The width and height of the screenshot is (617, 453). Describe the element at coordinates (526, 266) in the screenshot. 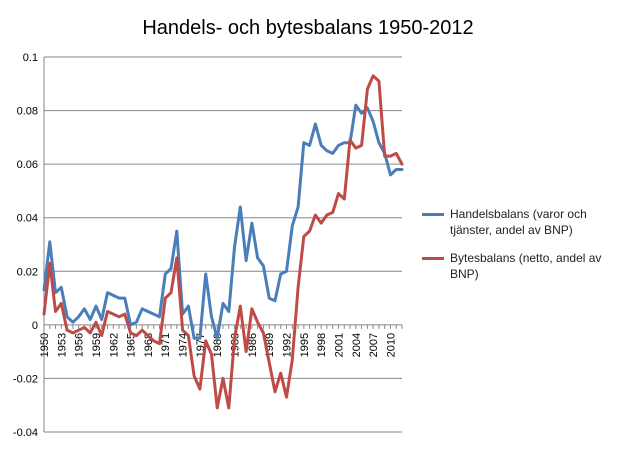

I see `legend-label-bytesbalans: Bytesbalans (netto, andel av BNP)` at that location.